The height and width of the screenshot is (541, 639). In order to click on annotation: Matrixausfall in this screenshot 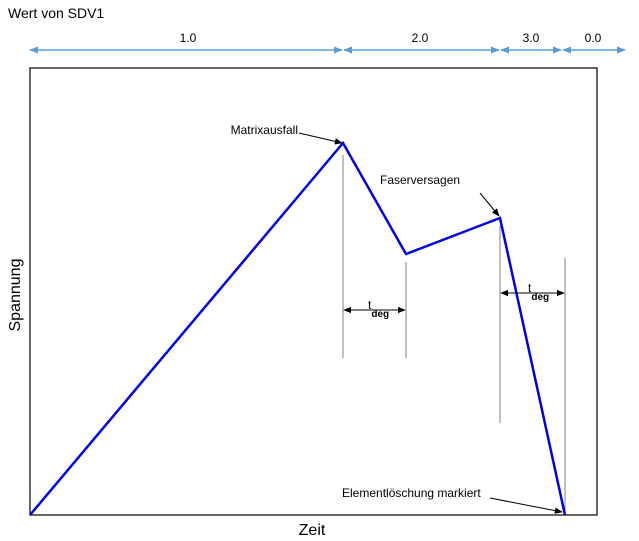, I will do `click(264, 130)`.